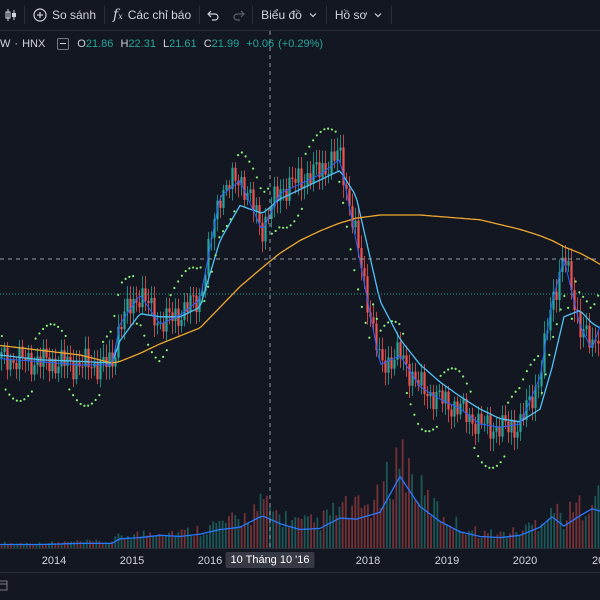 This screenshot has height=600, width=600. Describe the element at coordinates (63, 44) in the screenshot. I see `collapse-legend-button` at that location.